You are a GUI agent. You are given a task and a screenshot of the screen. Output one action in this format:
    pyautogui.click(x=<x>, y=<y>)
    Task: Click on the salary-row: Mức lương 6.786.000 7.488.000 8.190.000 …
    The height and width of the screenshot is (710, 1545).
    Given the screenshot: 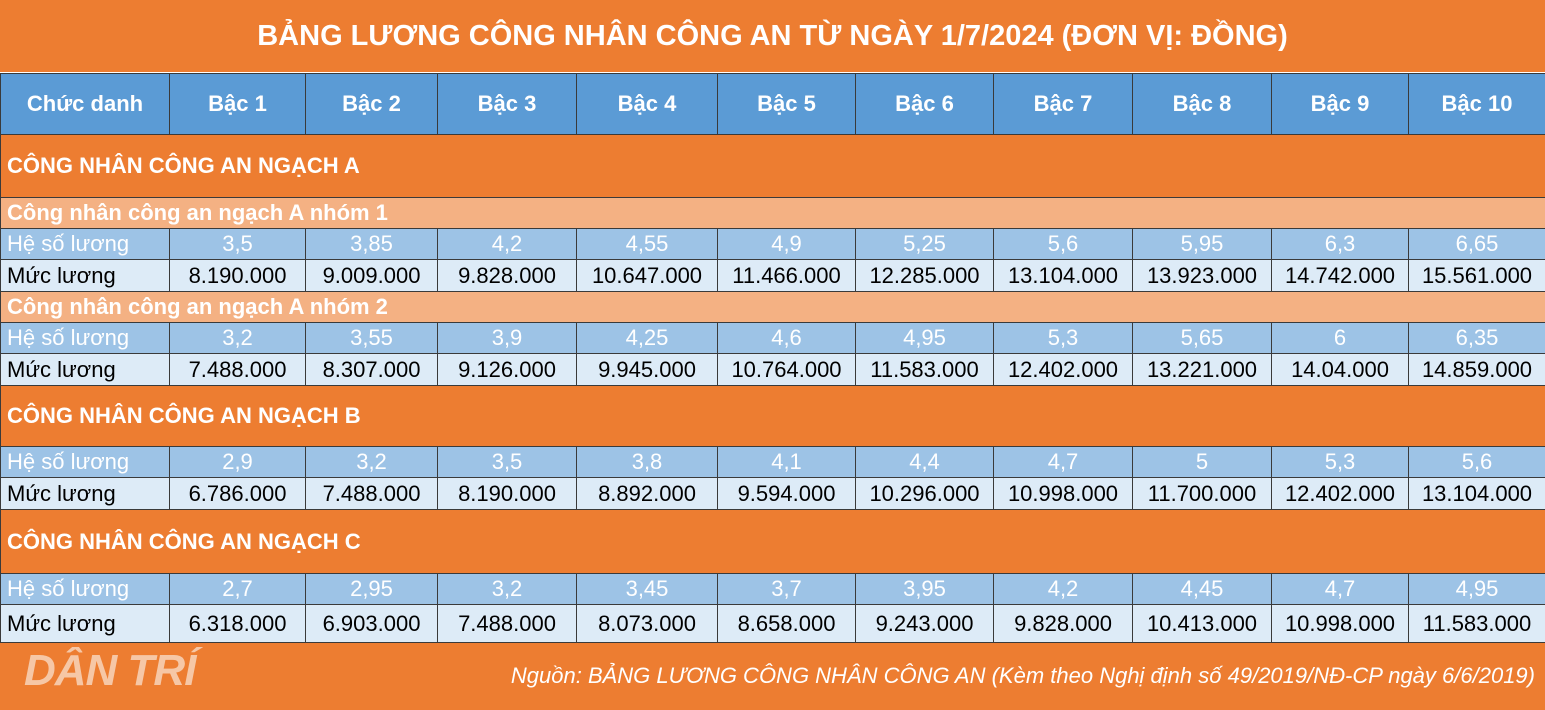 What is the action you would take?
    pyautogui.click(x=772, y=493)
    